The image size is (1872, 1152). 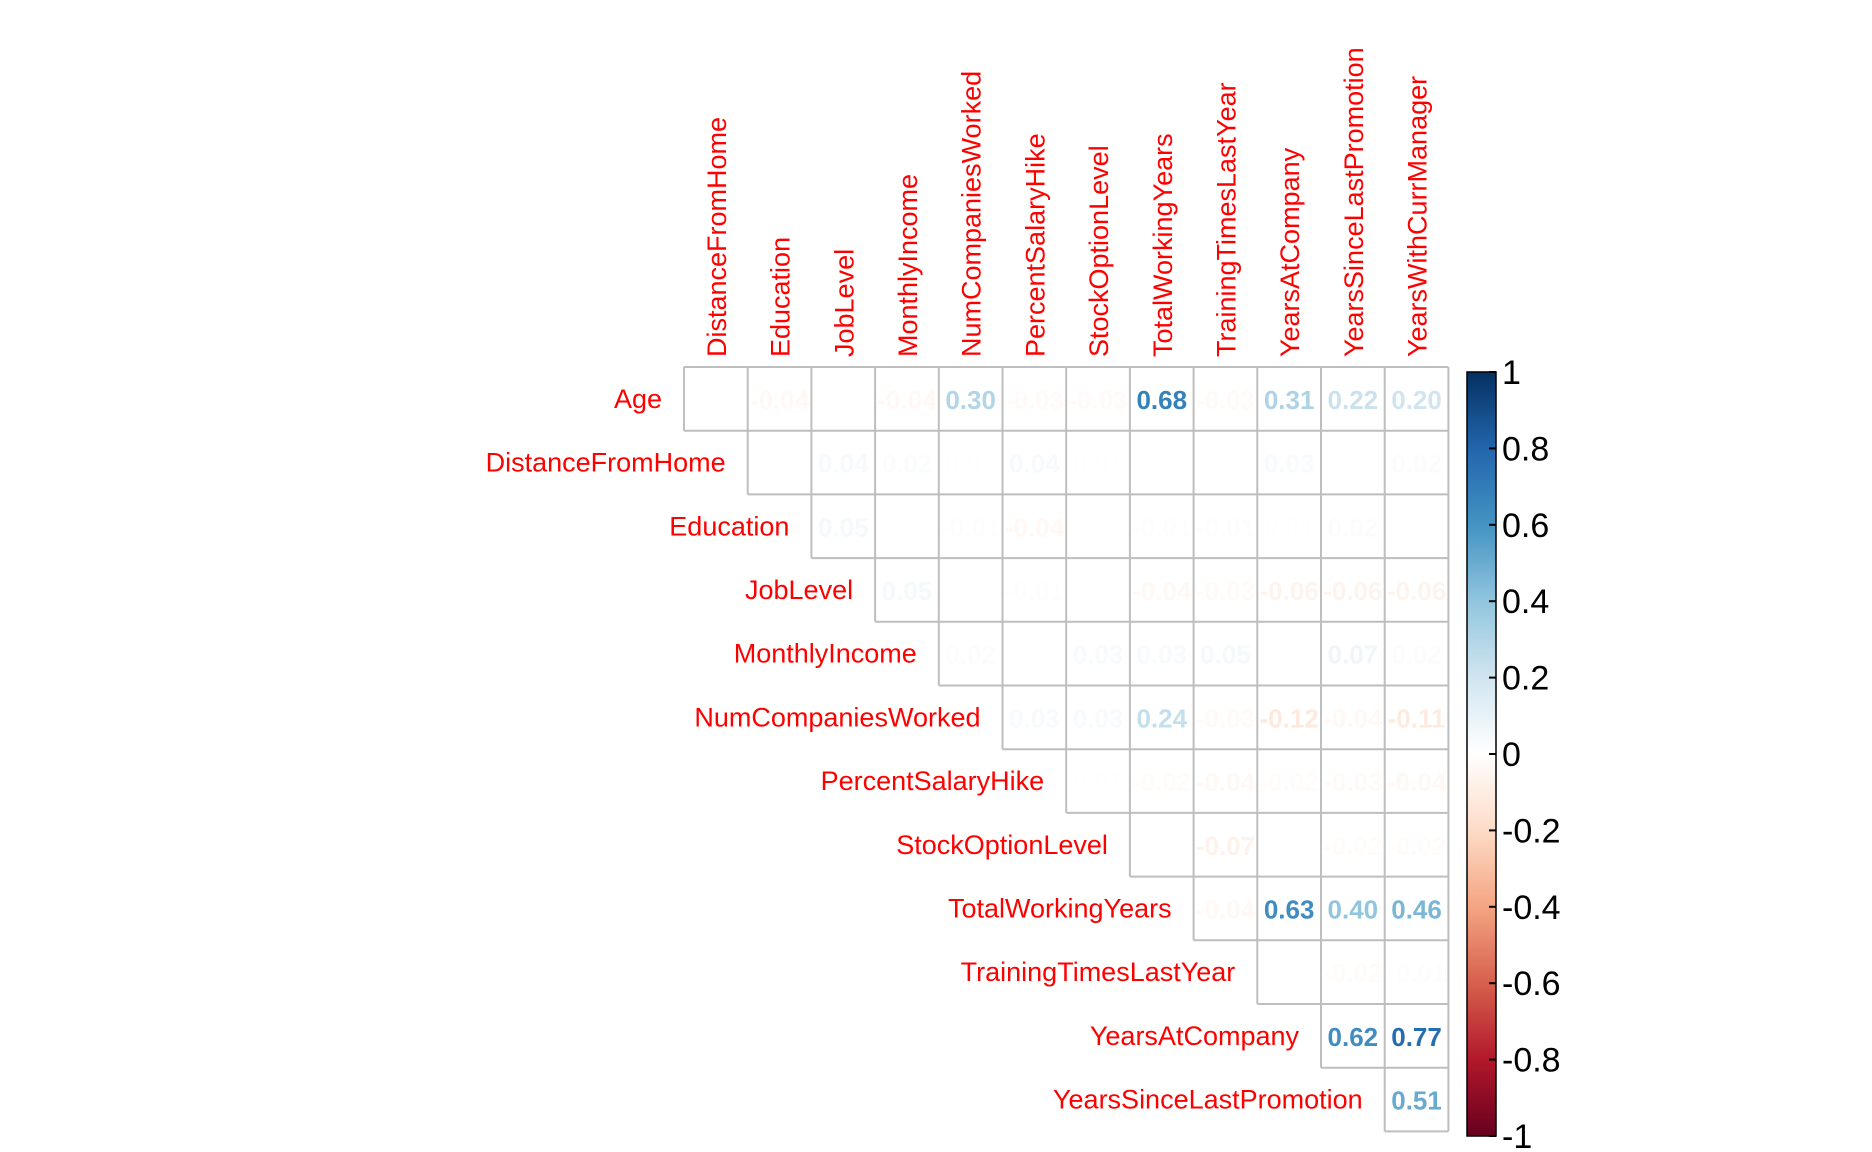 What do you see at coordinates (1226, 909) in the screenshot?
I see `cell-value-TotalWorkingYears-TrainingTimesLastYear: -0.04` at bounding box center [1226, 909].